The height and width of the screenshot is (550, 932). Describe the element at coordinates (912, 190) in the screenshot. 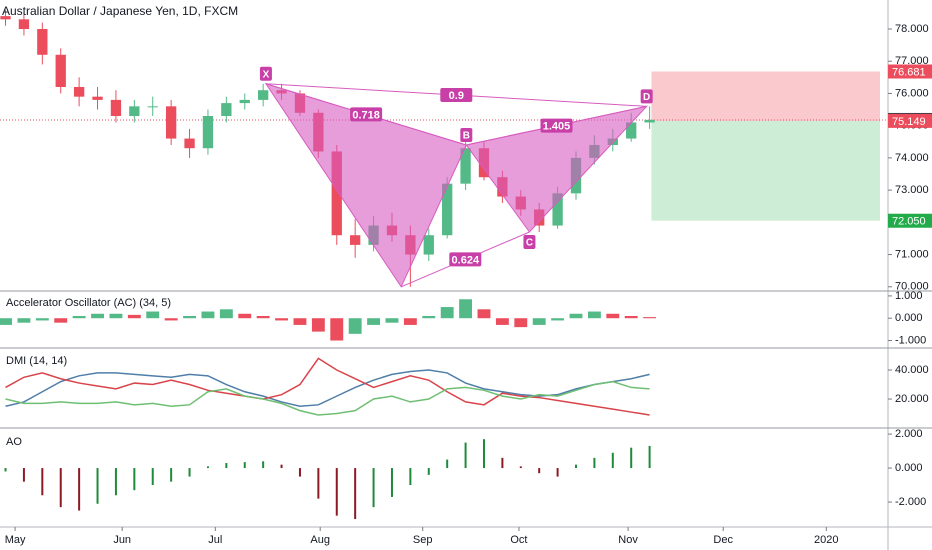

I see `y-tick-label: 73.000` at that location.